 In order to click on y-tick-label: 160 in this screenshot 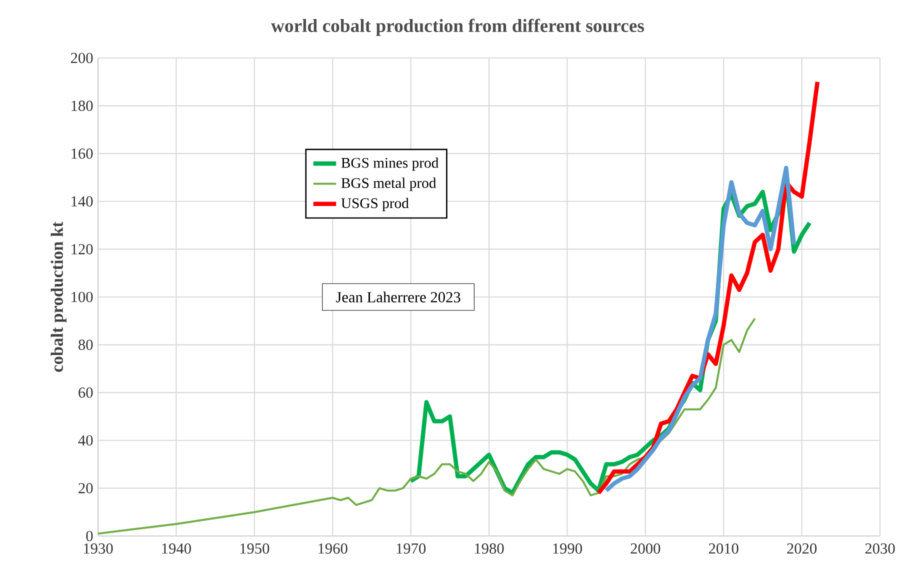, I will do `click(82, 153)`.